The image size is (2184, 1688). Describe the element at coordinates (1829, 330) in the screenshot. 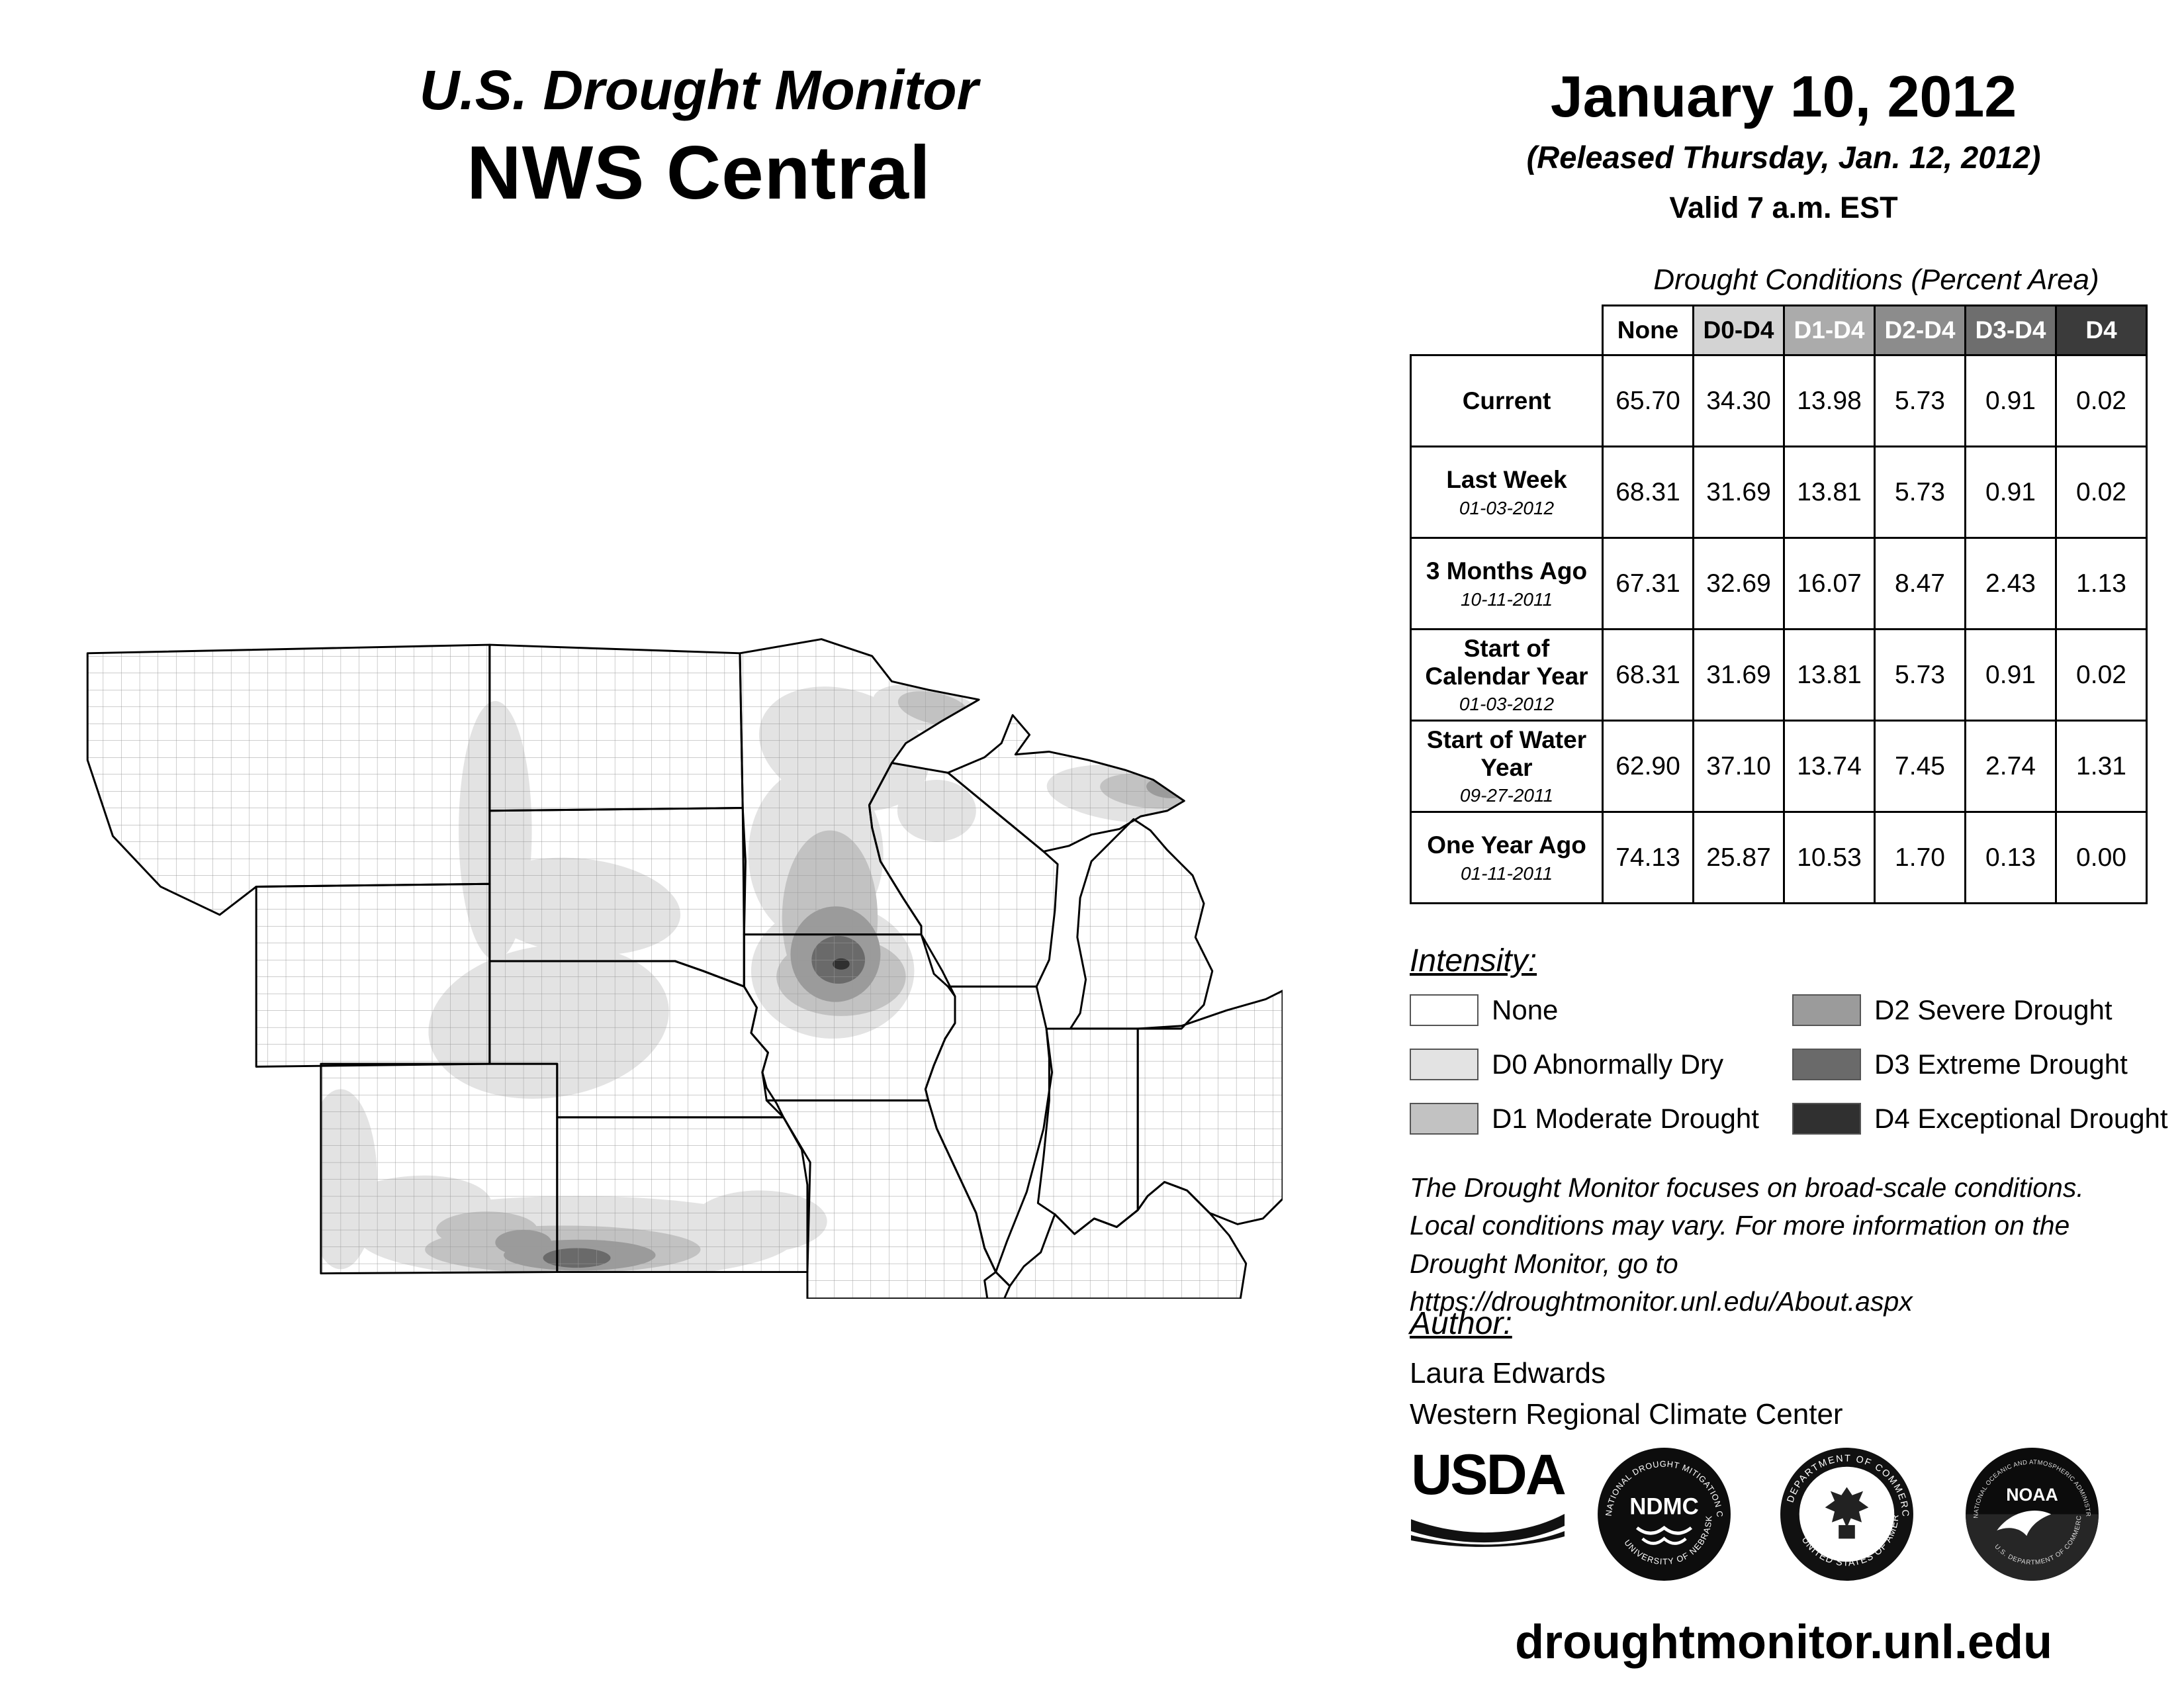

I see `col-head-2: D1-D4` at that location.